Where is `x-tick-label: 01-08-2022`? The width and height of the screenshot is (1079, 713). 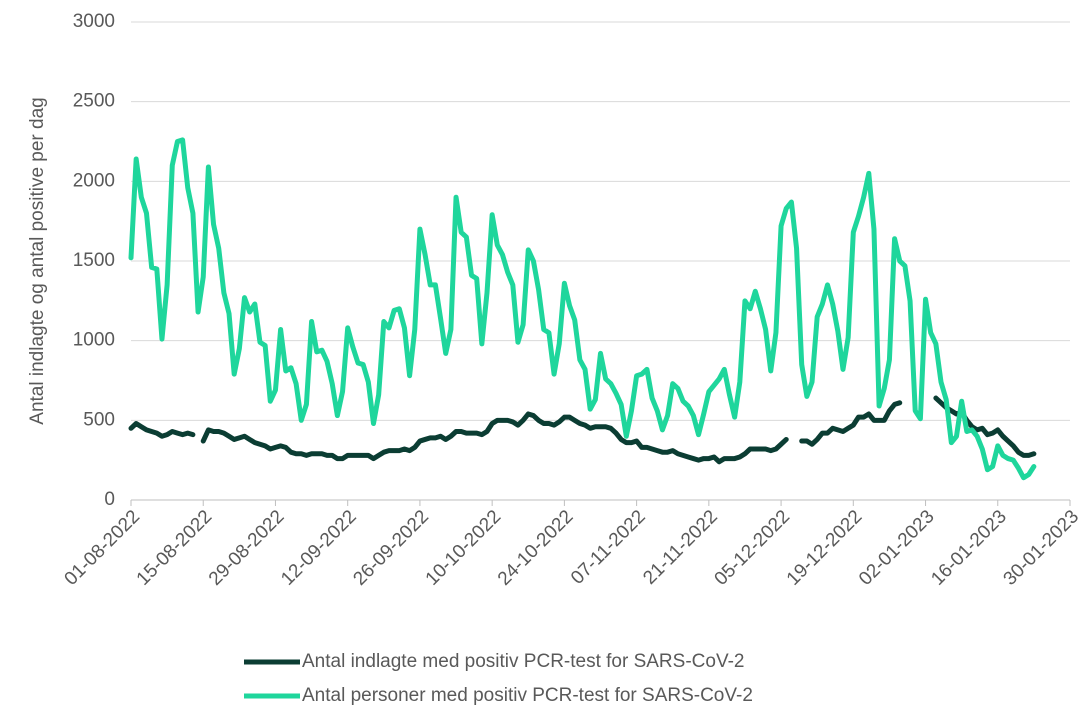 x-tick-label: 01-08-2022 is located at coordinates (102, 548).